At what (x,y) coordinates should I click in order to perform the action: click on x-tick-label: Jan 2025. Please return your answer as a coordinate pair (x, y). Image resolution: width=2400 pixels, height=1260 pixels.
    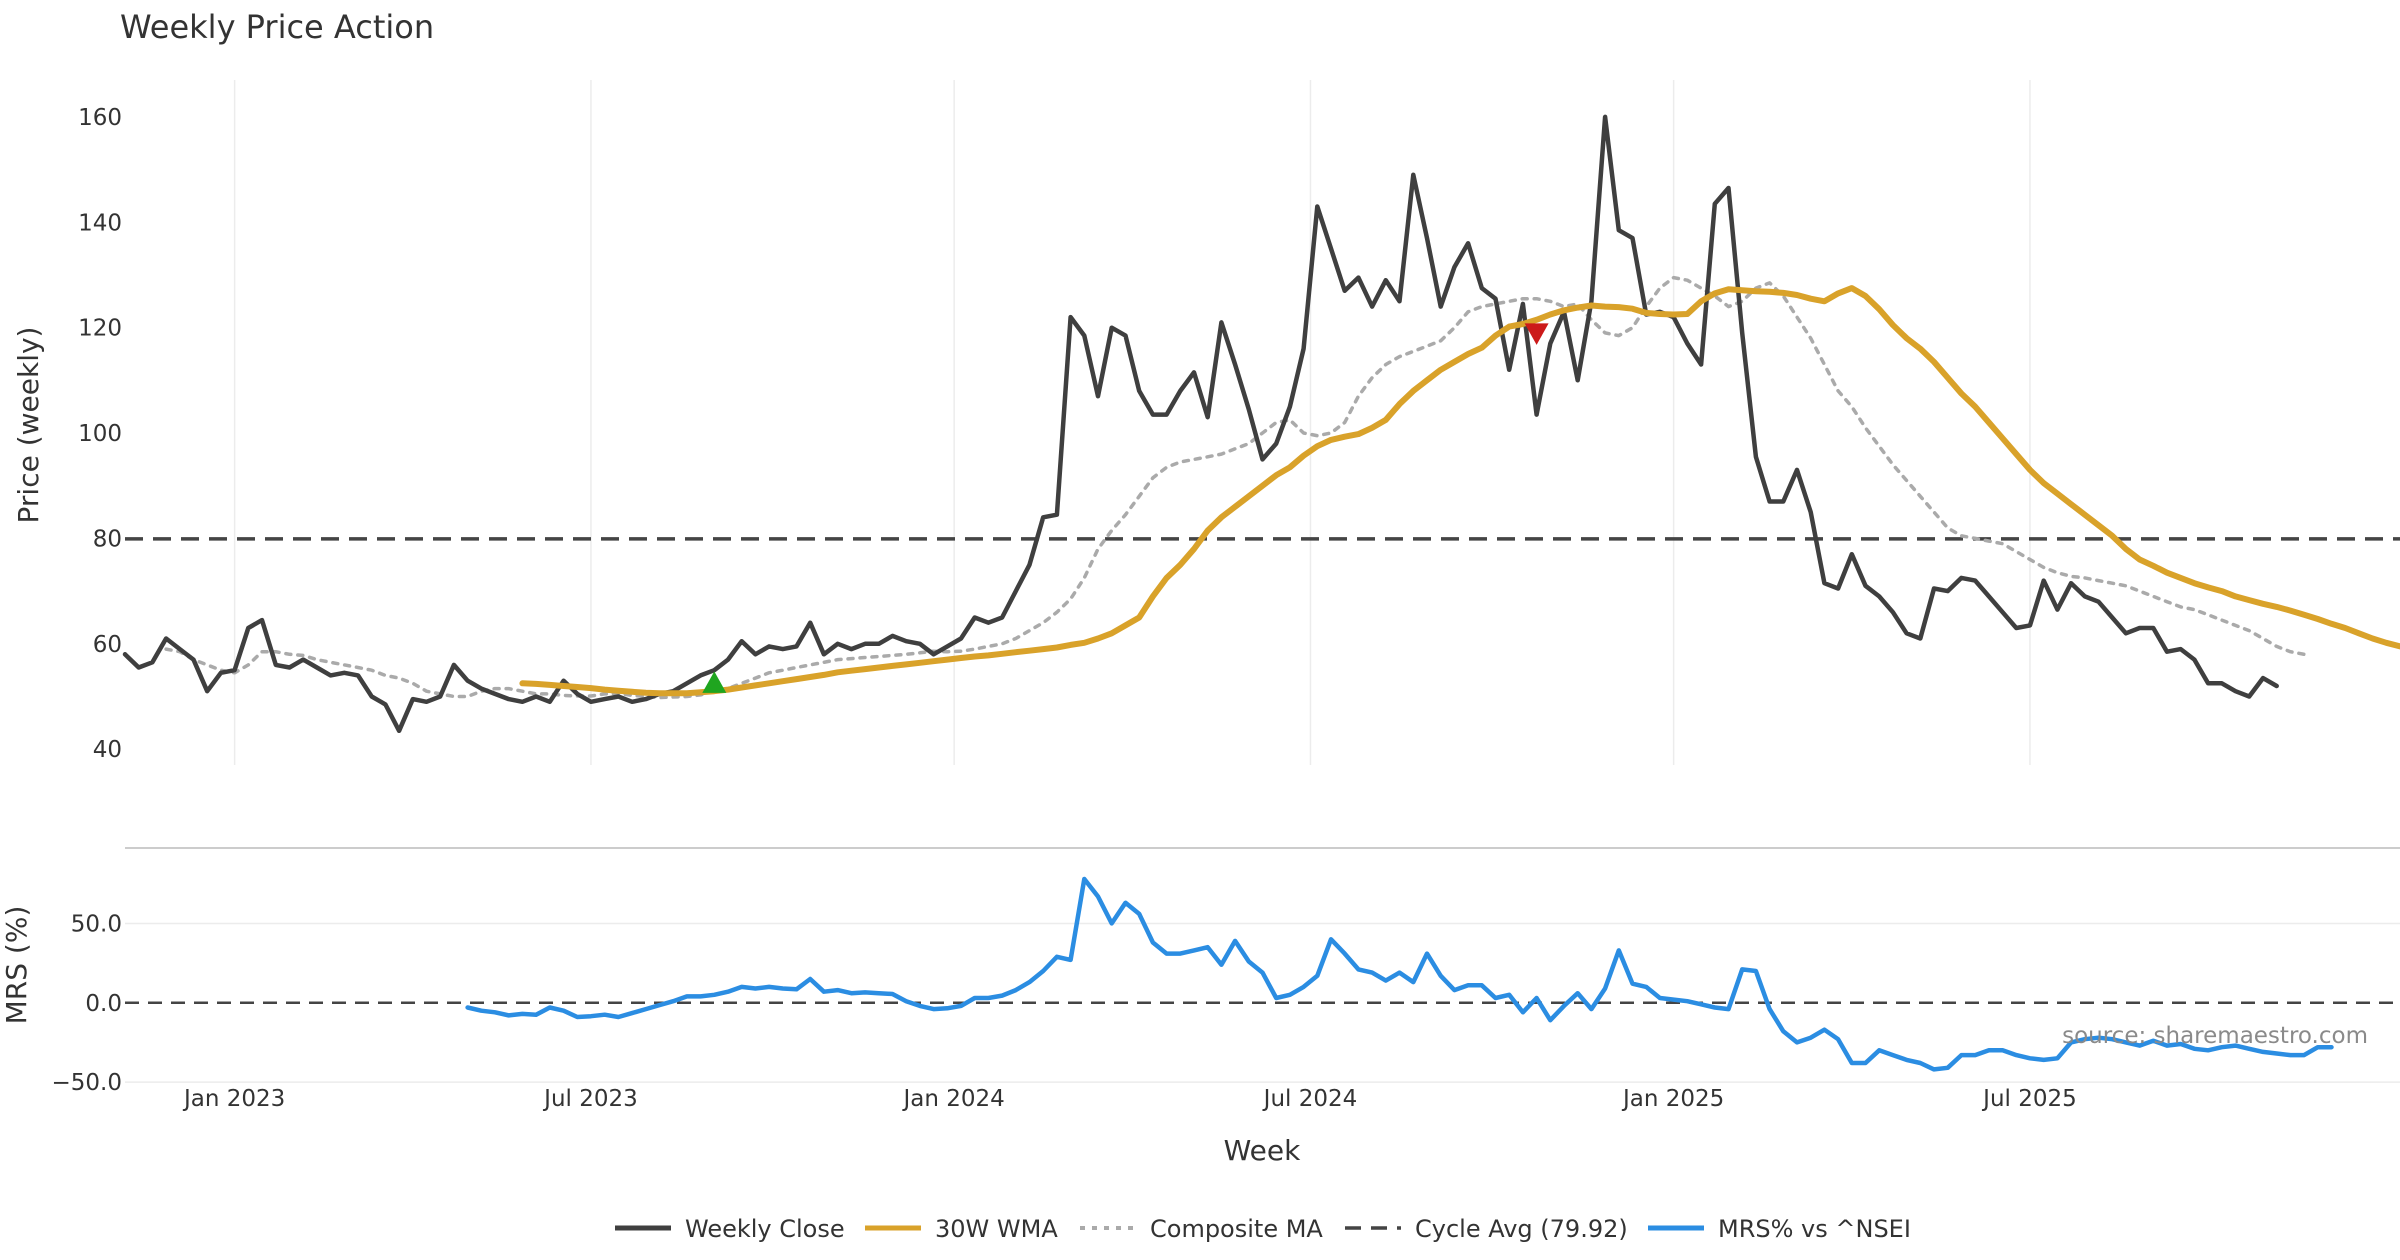
    Looking at the image, I should click on (1672, 1099).